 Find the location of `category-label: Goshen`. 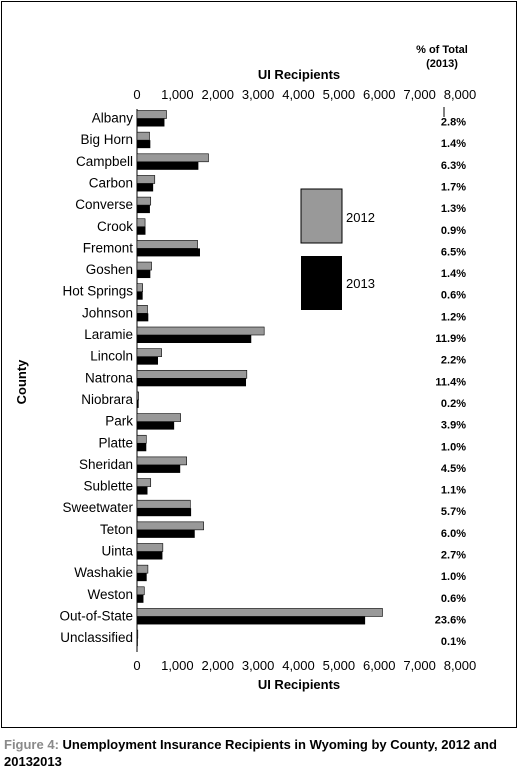

category-label: Goshen is located at coordinates (109, 269).